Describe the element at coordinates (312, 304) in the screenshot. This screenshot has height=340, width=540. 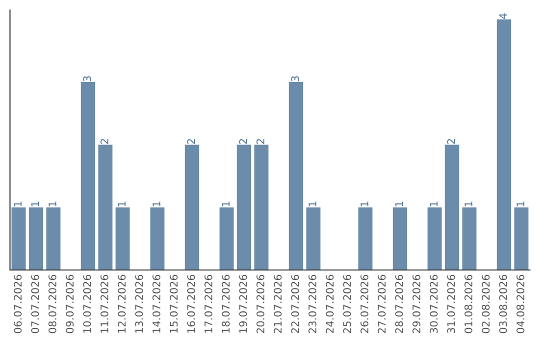
I see `x-tick-label: 23.07.2026` at that location.